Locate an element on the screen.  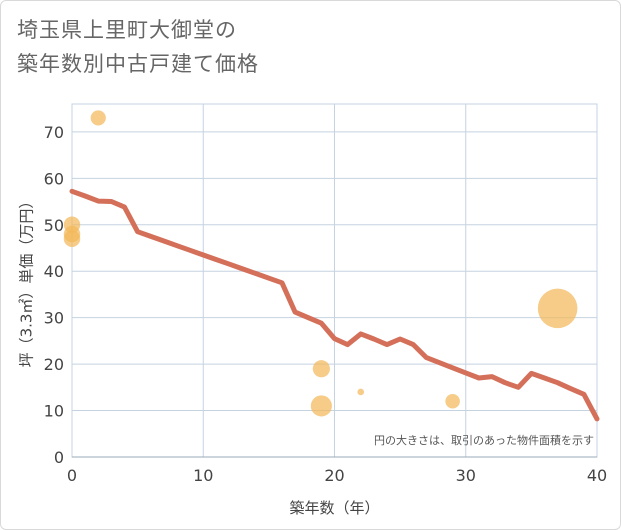
y-tick-label: 40 is located at coordinates (54, 271).